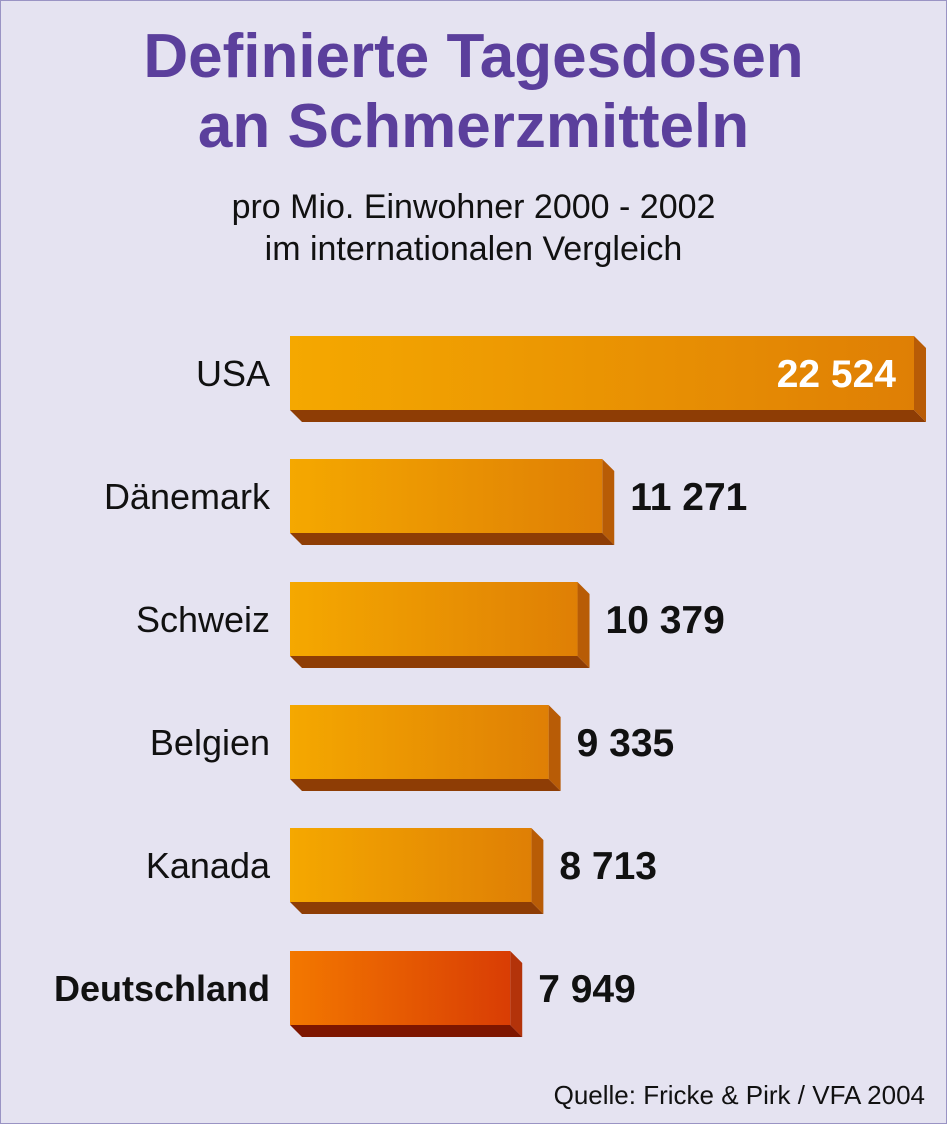 The height and width of the screenshot is (1124, 947). I want to click on source-note: Quelle: Fricke & Pirk / VFA 2004, so click(739, 1095).